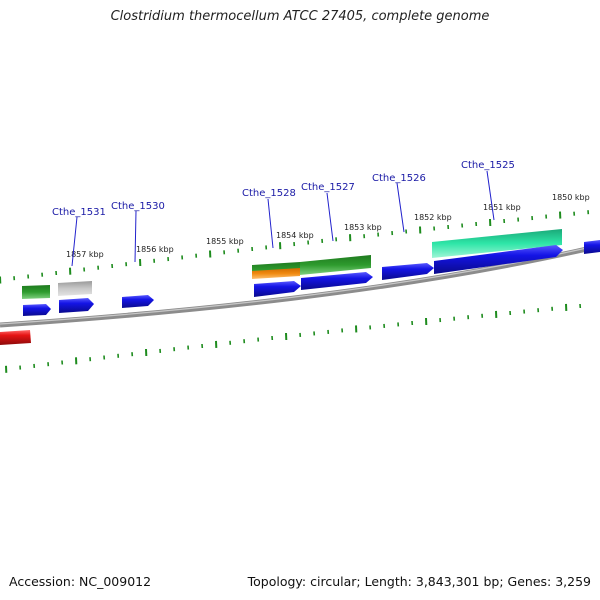  I want to click on feature-orange, so click(276, 273).